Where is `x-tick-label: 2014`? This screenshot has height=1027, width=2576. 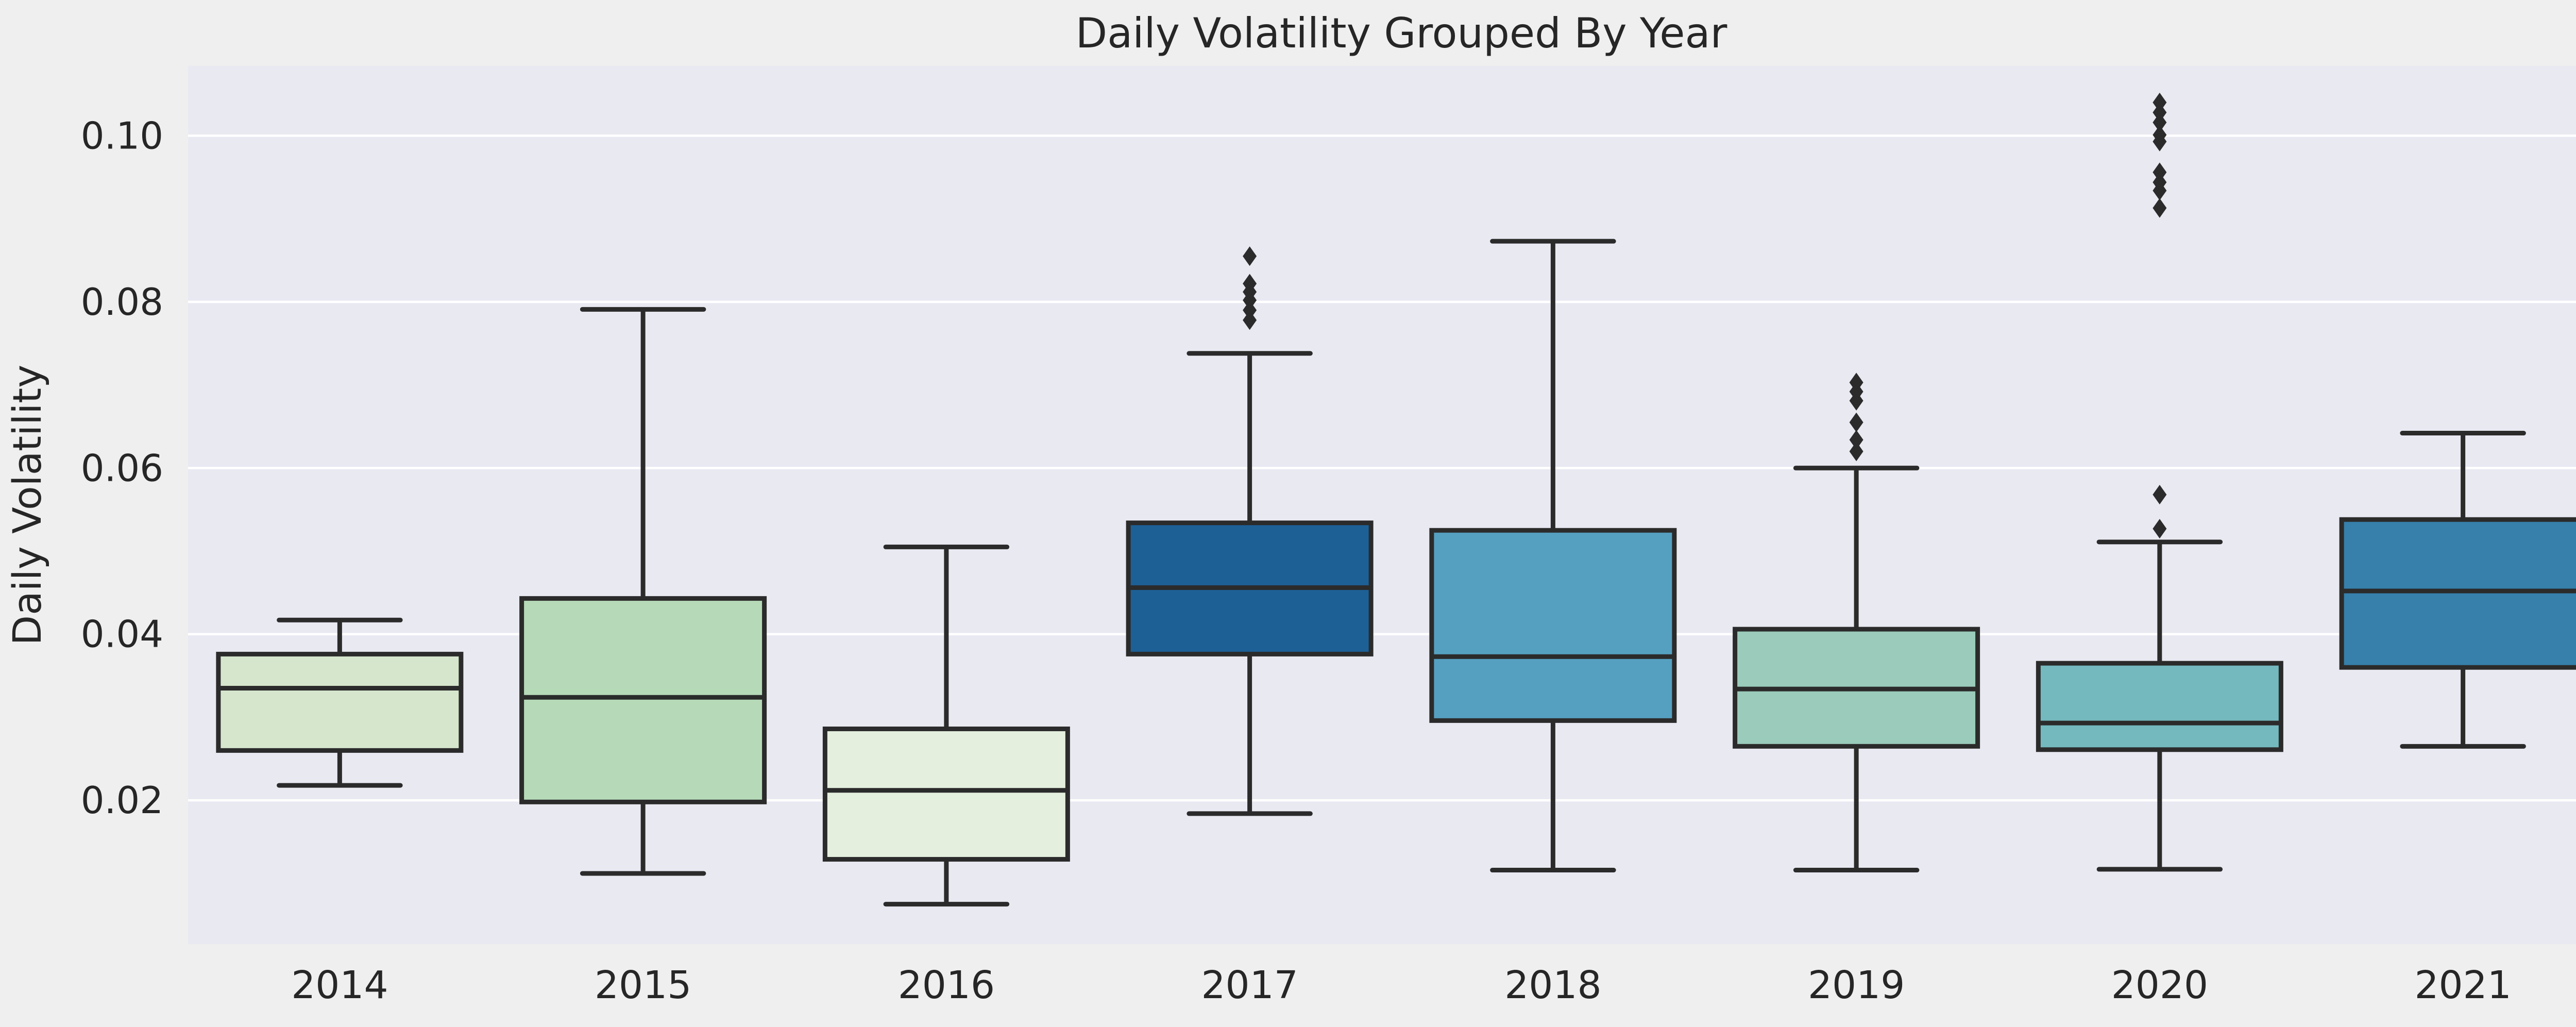 x-tick-label: 2014 is located at coordinates (339, 985).